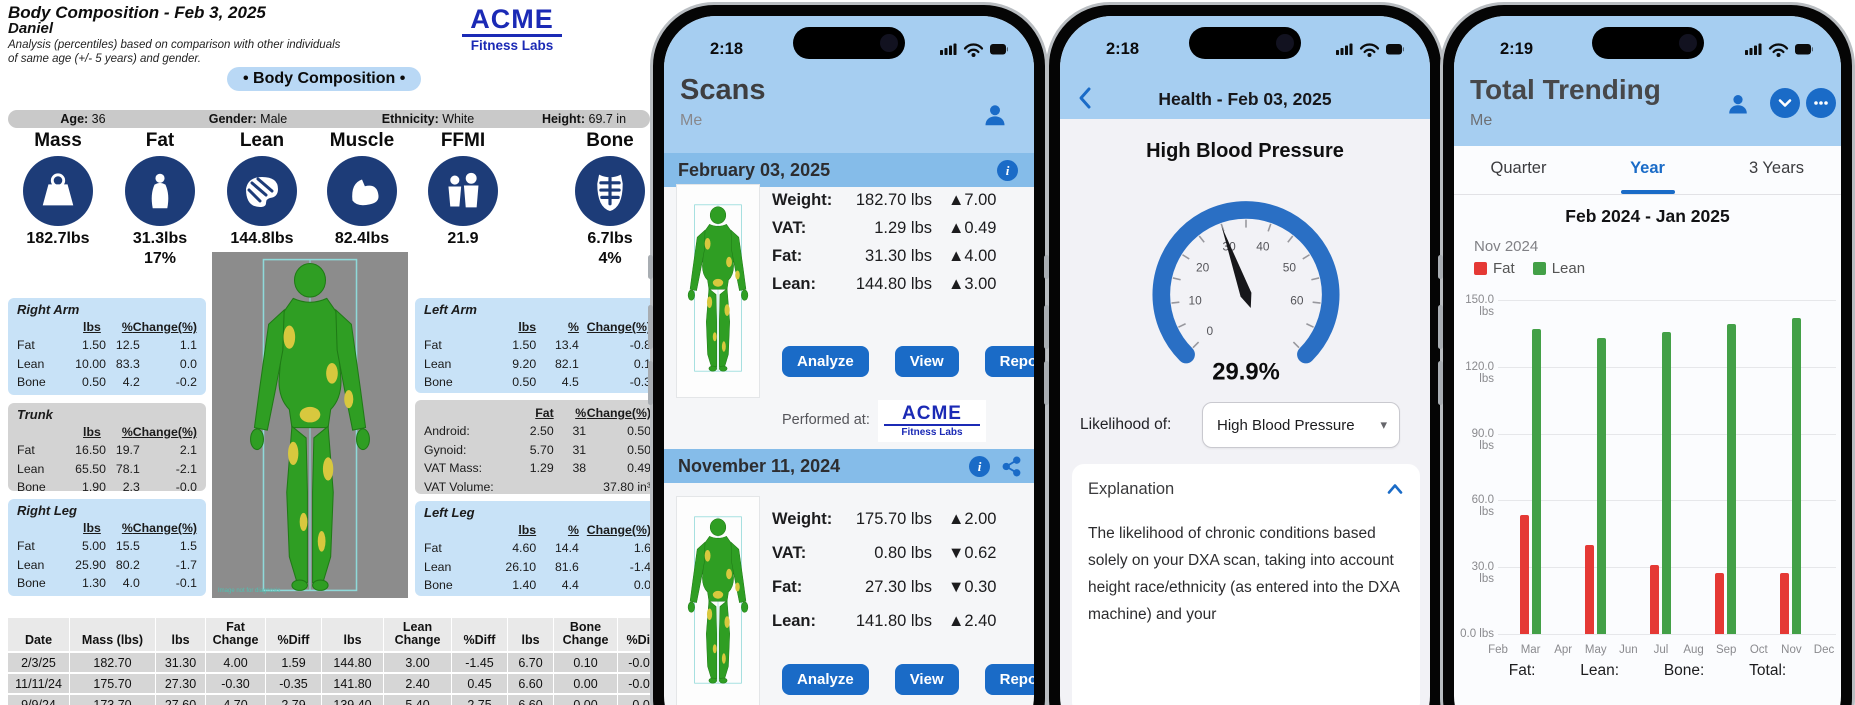  Describe the element at coordinates (1482, 573) in the screenshot. I see `y-axis-label: 30.0 lbs` at that location.